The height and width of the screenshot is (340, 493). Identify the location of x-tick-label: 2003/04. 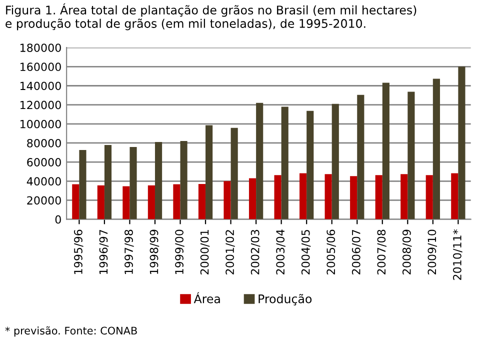
(281, 252).